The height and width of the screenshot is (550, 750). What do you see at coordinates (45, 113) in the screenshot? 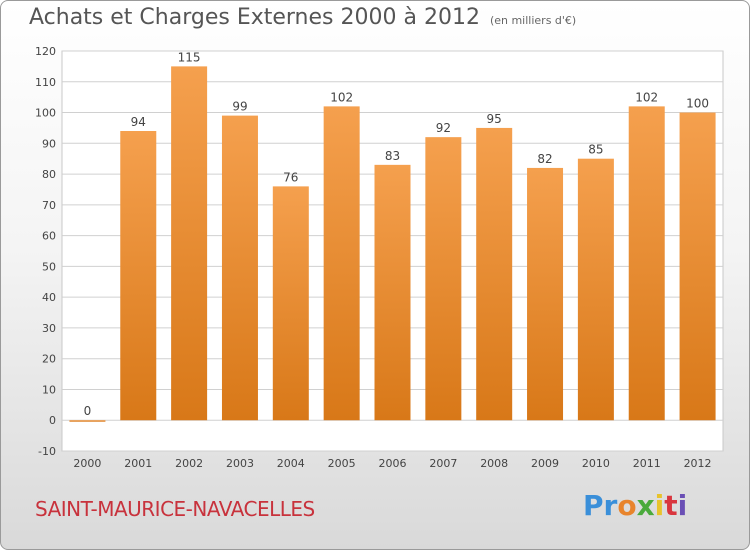
I see `y-tick-label: 100` at bounding box center [45, 113].